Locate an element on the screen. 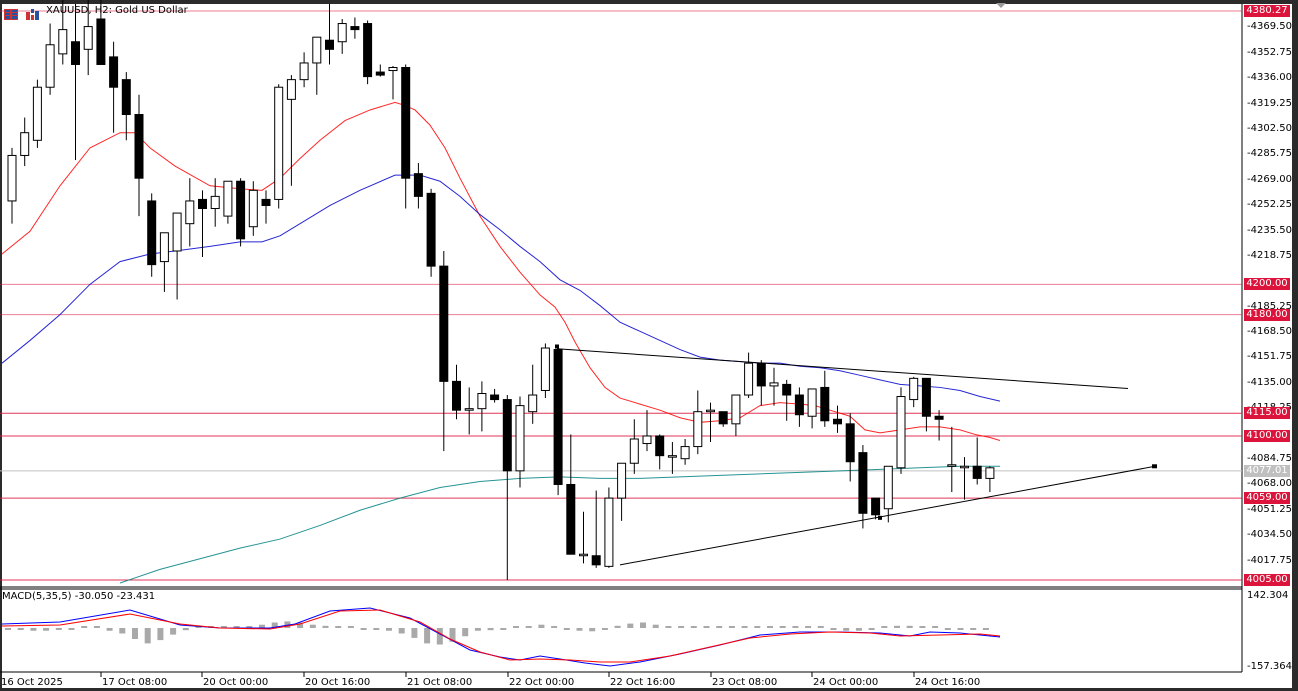  macd-axis-max: 142.304 is located at coordinates (1268, 595).